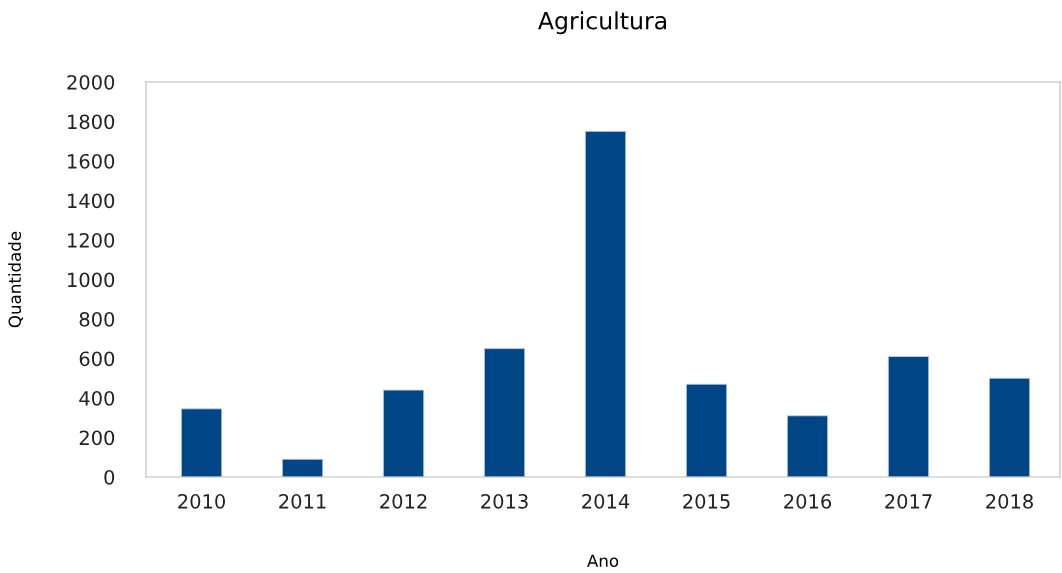 The image size is (1062, 573). I want to click on x-tick-label: 2013, so click(504, 501).